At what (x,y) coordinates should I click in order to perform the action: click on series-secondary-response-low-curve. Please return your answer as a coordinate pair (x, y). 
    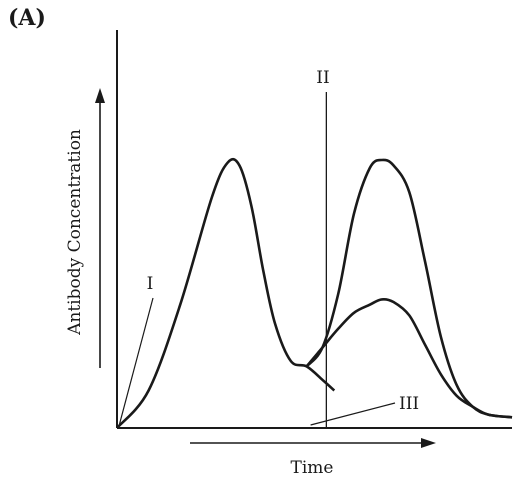
    Looking at the image, I should click on (409, 358).